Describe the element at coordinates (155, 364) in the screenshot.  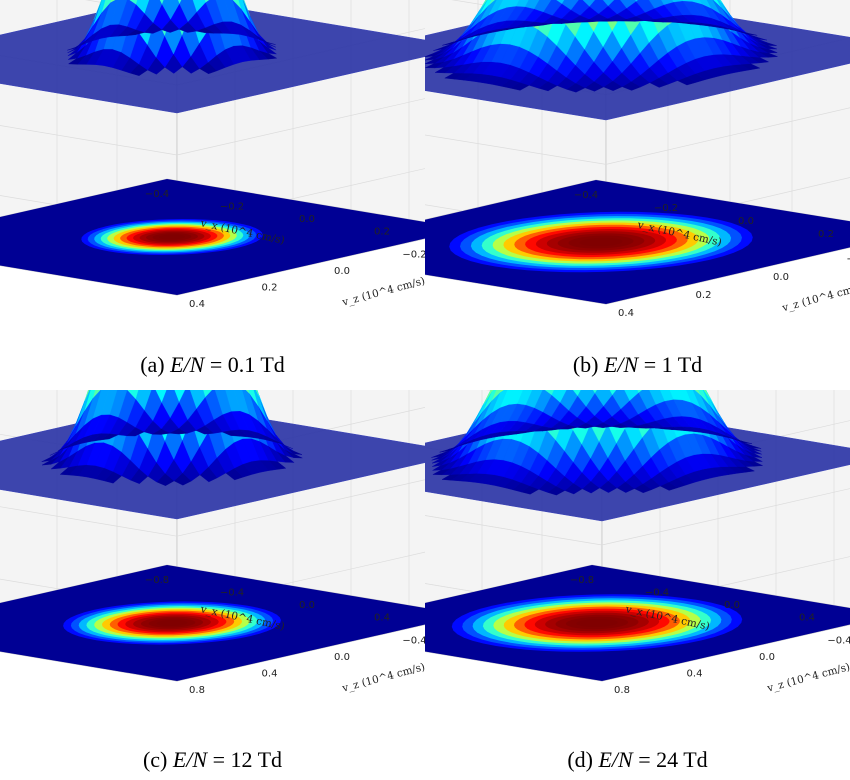
I see `caption-prefix: (a)` at that location.